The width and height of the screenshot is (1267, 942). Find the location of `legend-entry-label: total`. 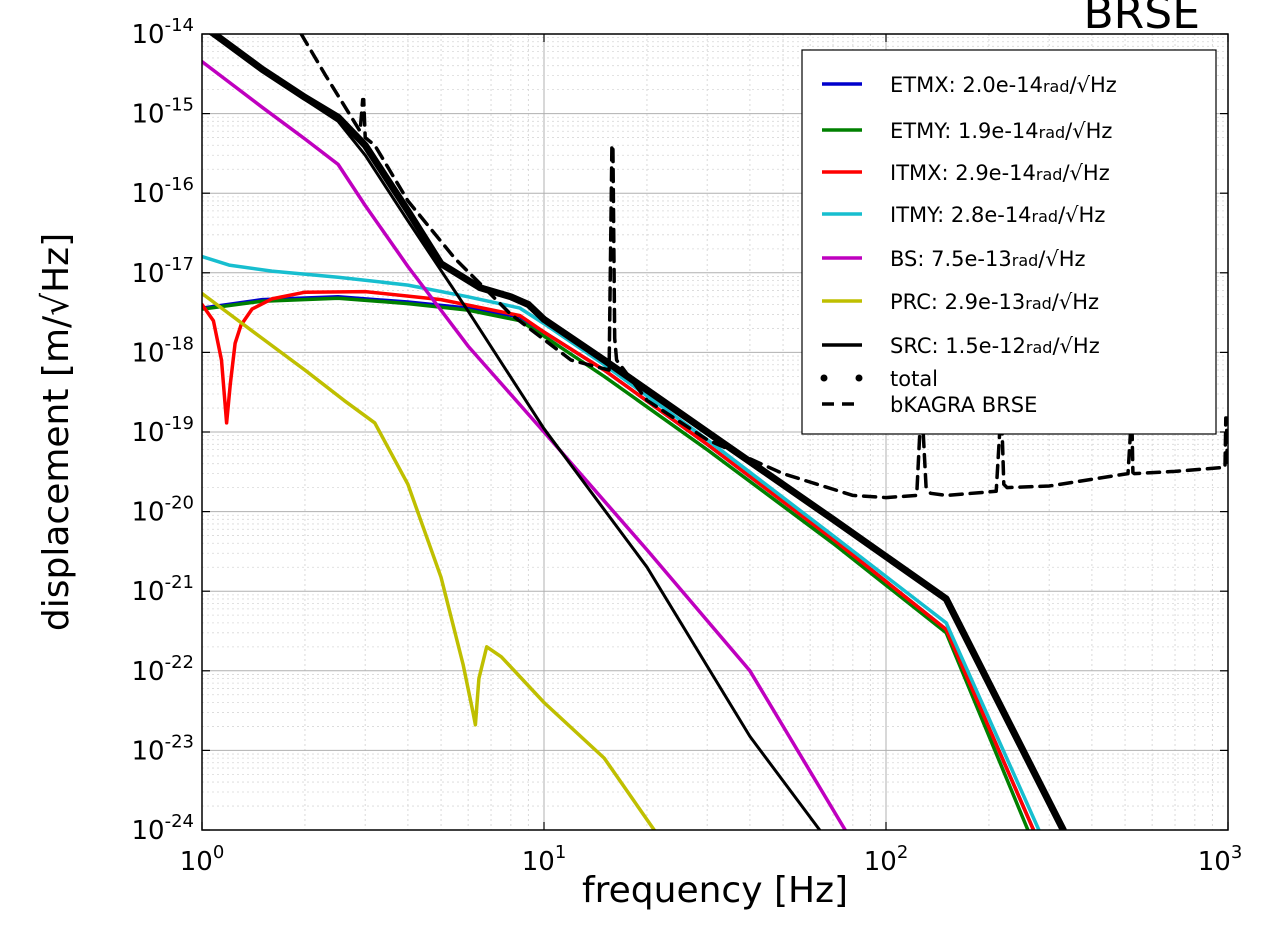

legend-entry-label: total is located at coordinates (914, 379).